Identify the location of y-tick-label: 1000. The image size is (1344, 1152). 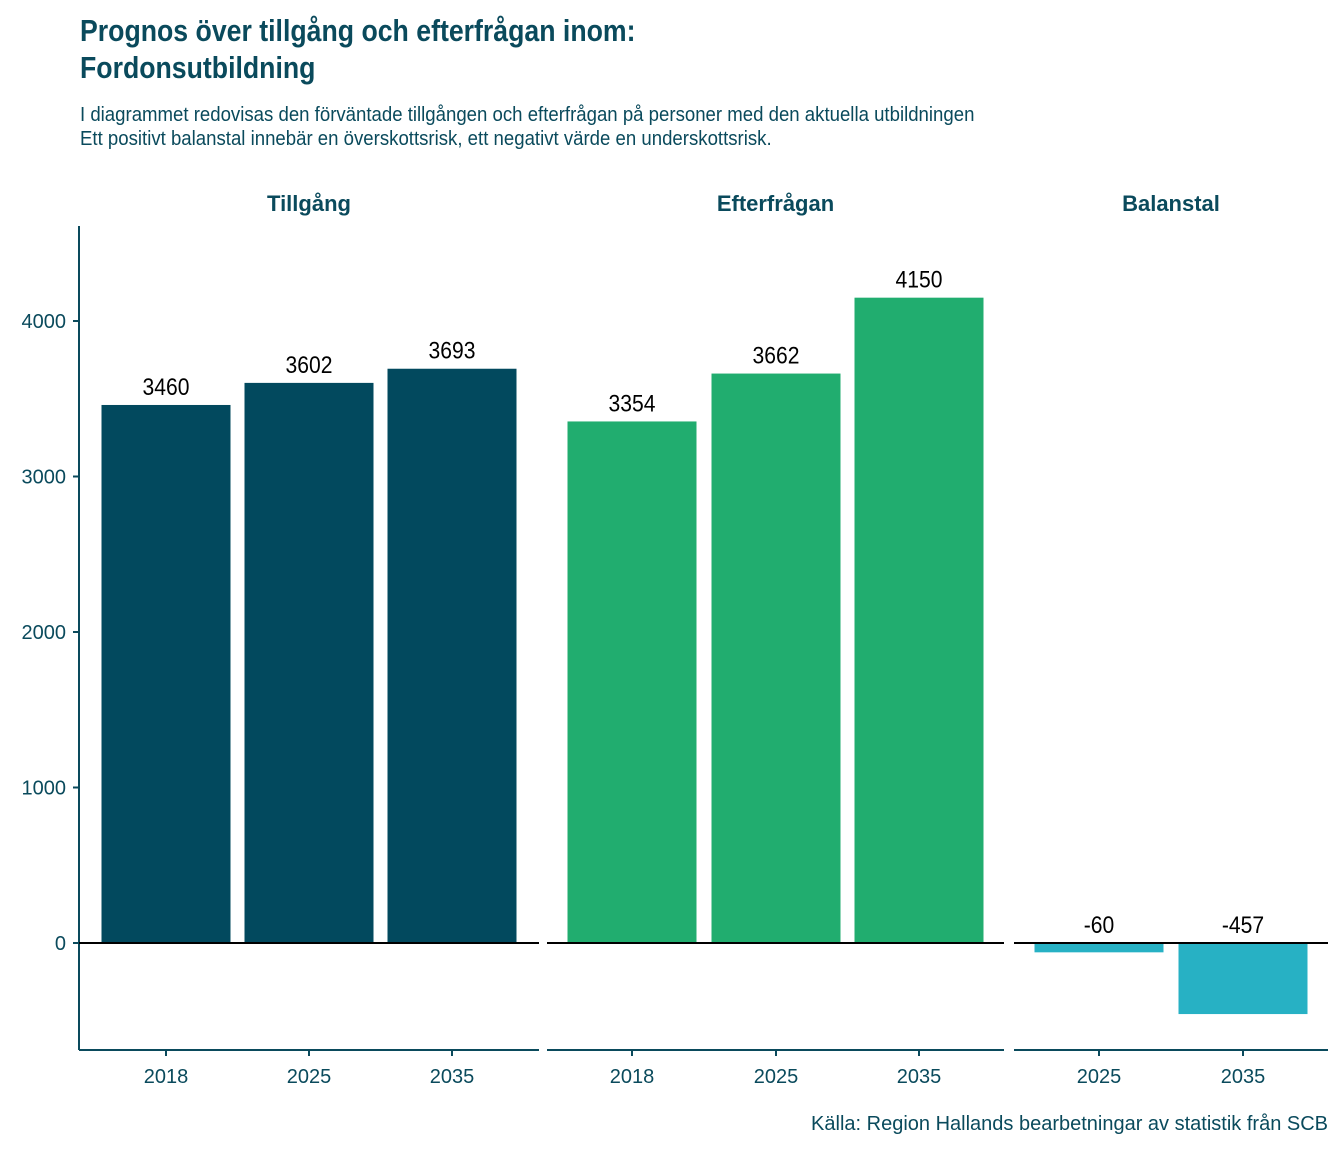
(44, 789).